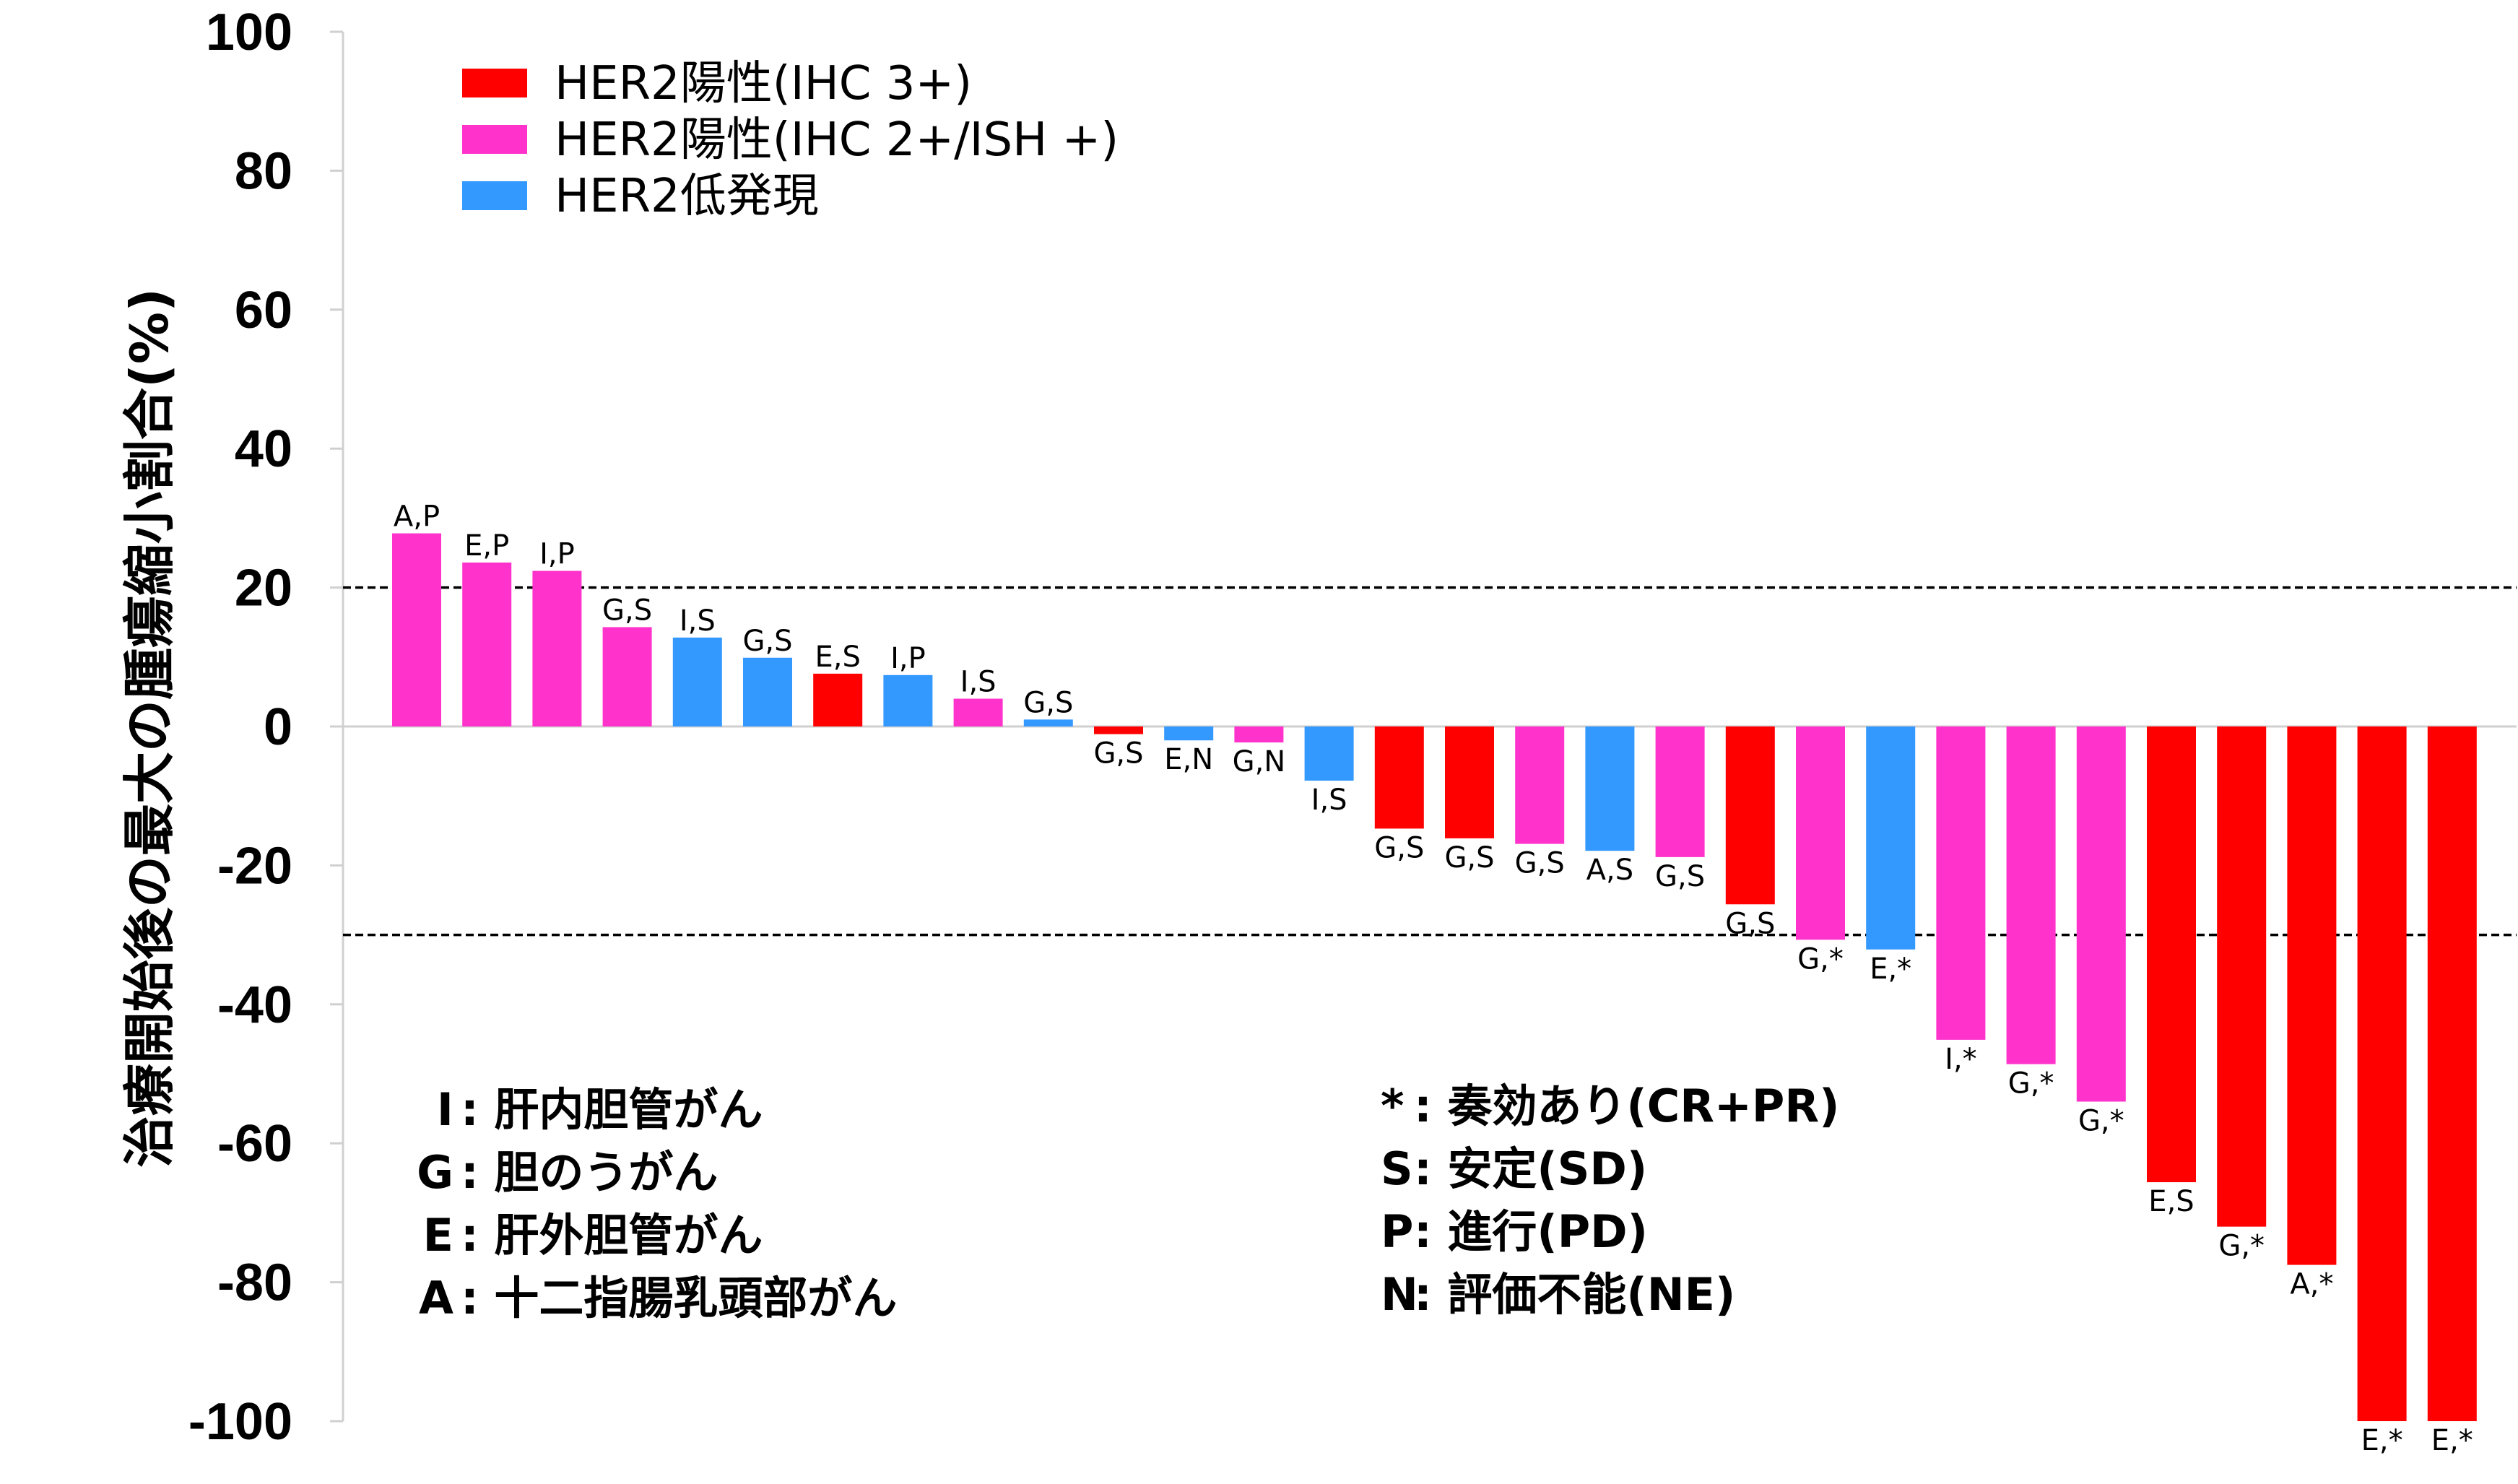  I want to click on y-axis-title: 治療開始後の最大の腫瘍縮小割合(%), so click(149, 728).